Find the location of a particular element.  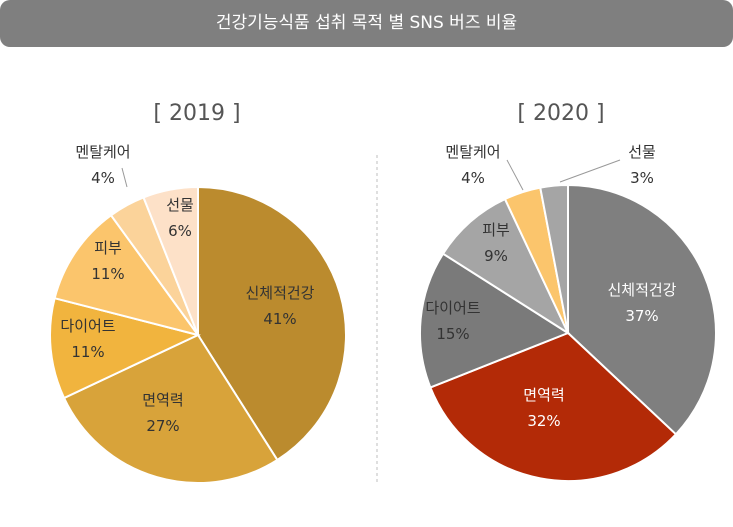

year-title-2020: [ 2020 ] is located at coordinates (560, 113).